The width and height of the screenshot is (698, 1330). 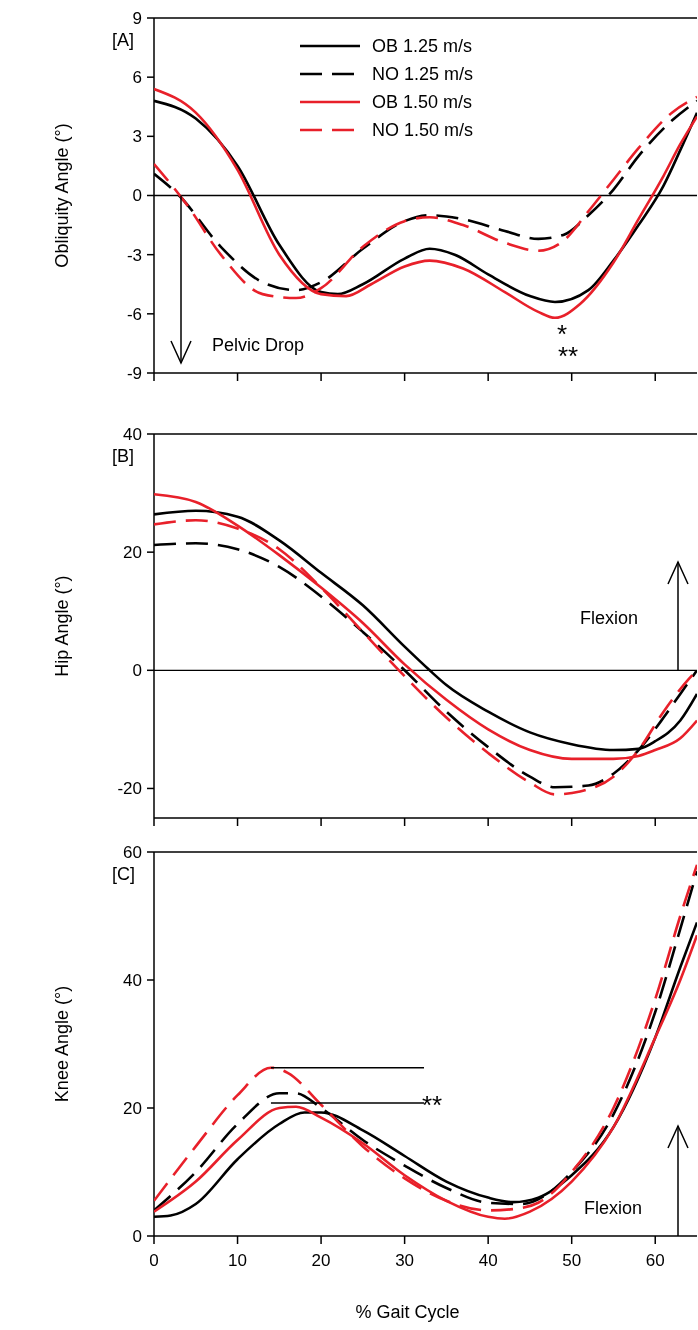 I want to click on text: [B], so click(x=123, y=456).